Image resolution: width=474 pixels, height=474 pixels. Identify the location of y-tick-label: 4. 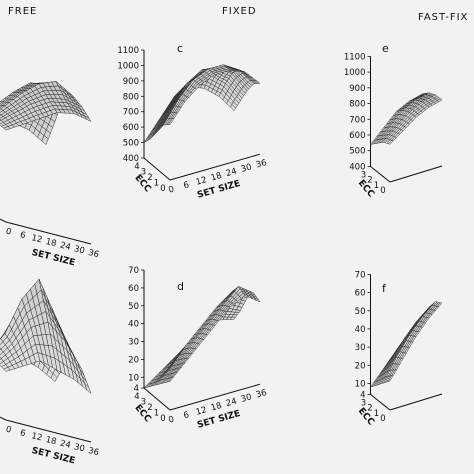
(136, 167).